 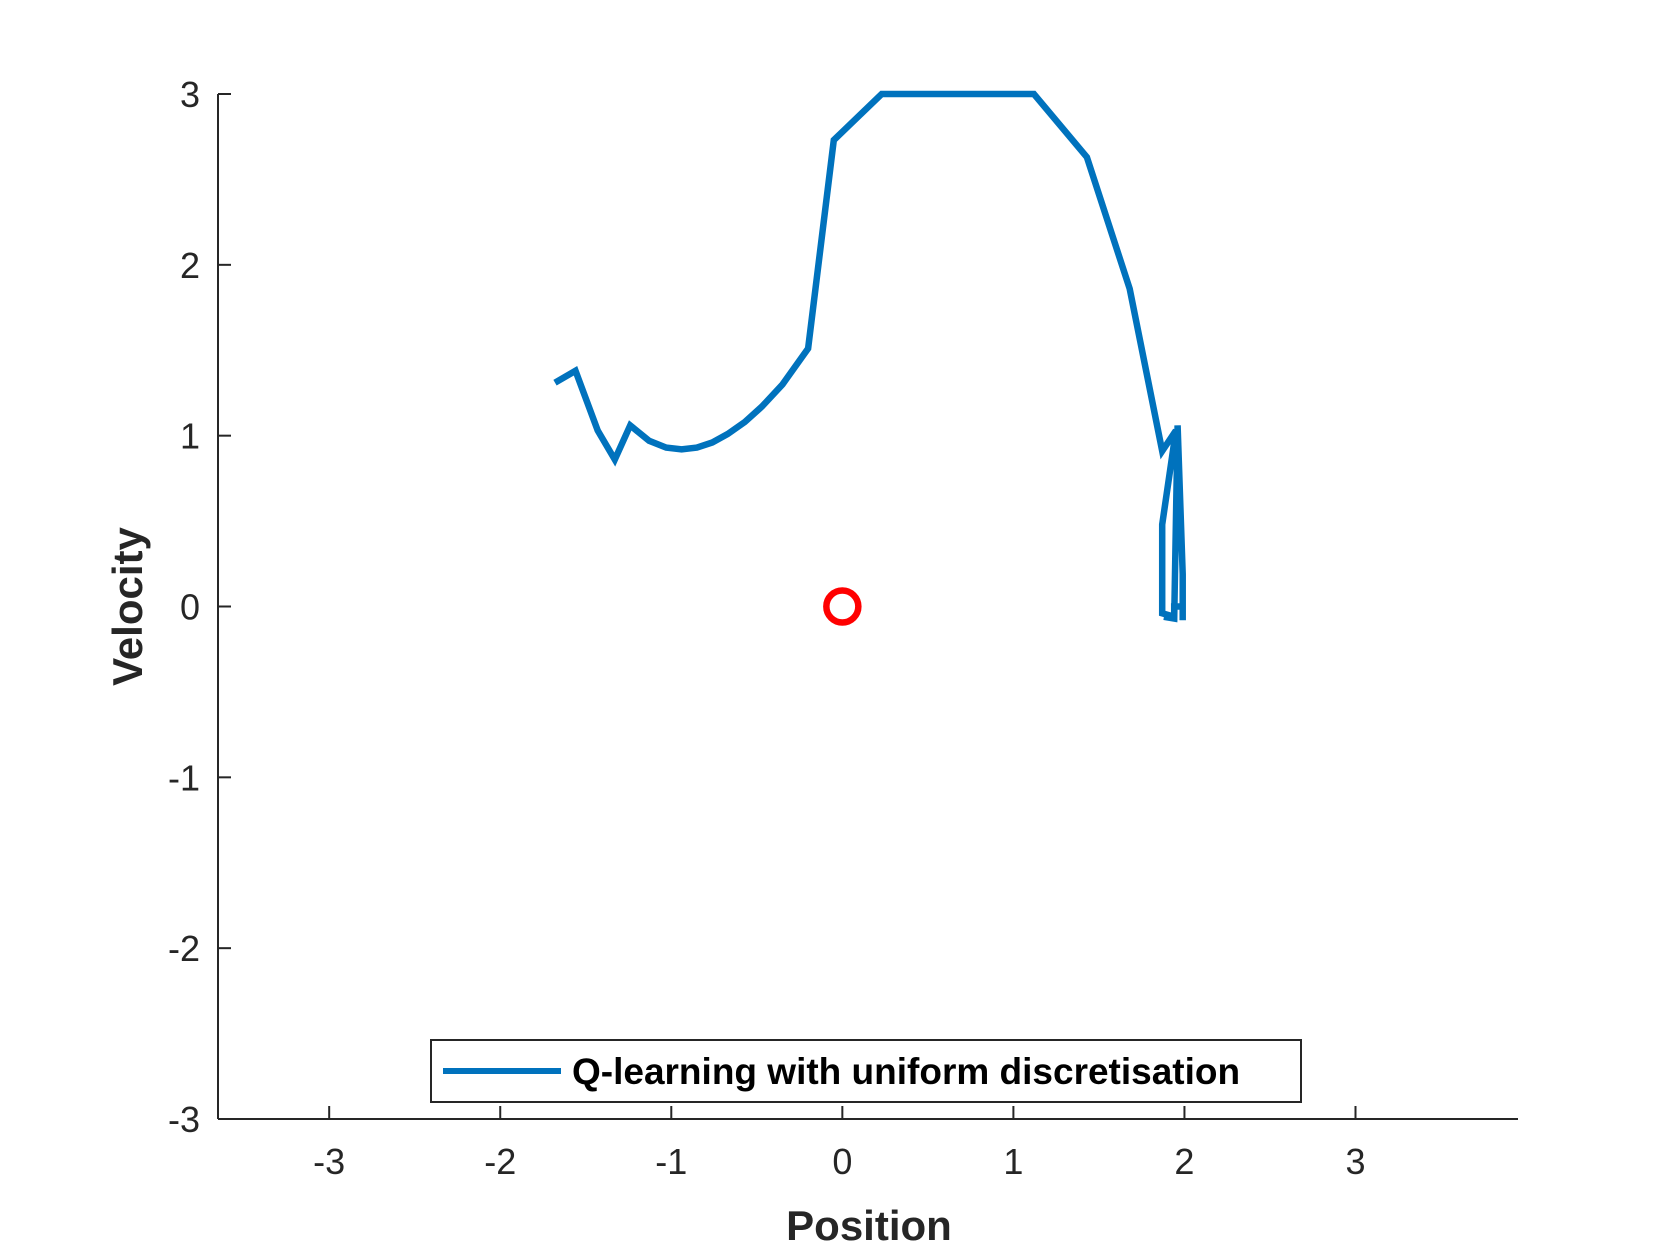 What do you see at coordinates (1184, 1161) in the screenshot?
I see `x-tick-label: 2` at bounding box center [1184, 1161].